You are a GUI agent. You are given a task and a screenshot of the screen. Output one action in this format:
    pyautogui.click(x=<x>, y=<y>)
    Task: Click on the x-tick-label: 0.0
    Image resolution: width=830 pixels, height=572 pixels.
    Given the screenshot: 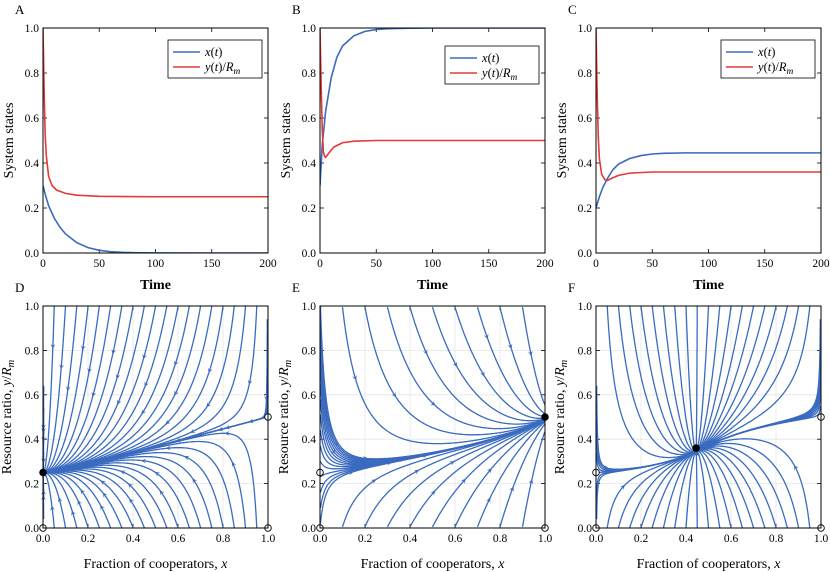 What is the action you would take?
    pyautogui.click(x=320, y=539)
    